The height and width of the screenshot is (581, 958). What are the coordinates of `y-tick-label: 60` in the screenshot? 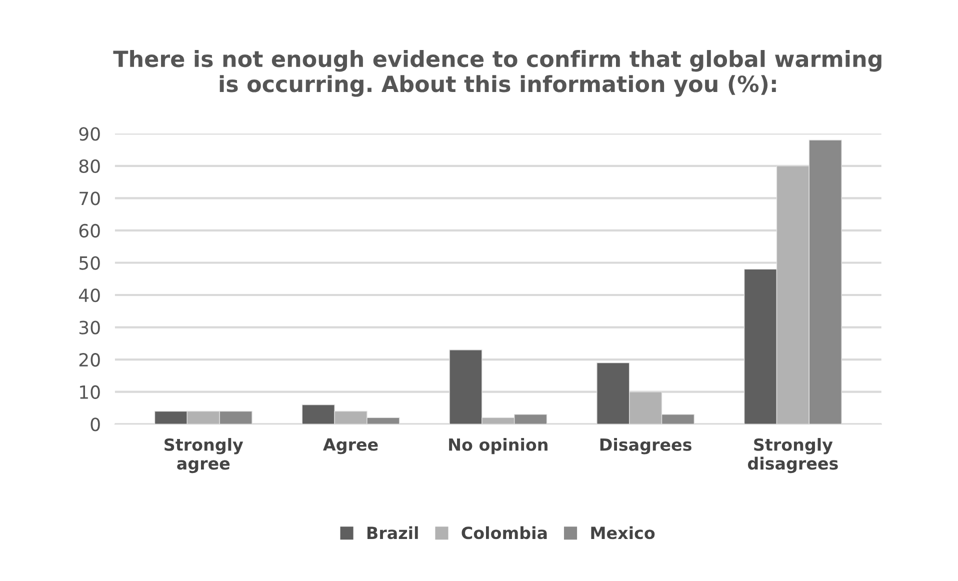 It's located at (89, 231).